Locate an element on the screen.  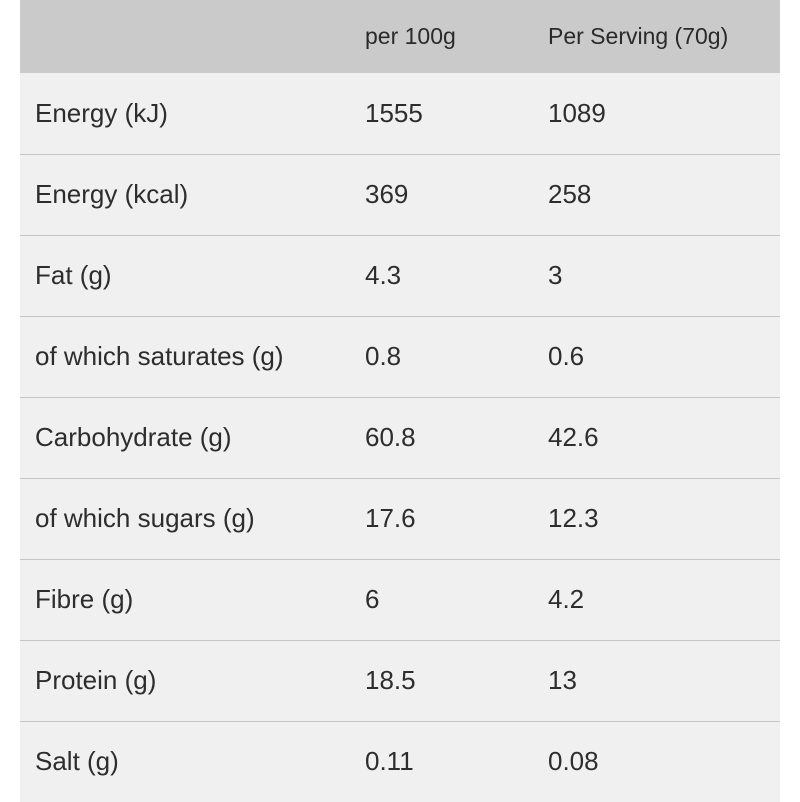
table-row: Protein (g) 18.5 13 is located at coordinates (400, 681).